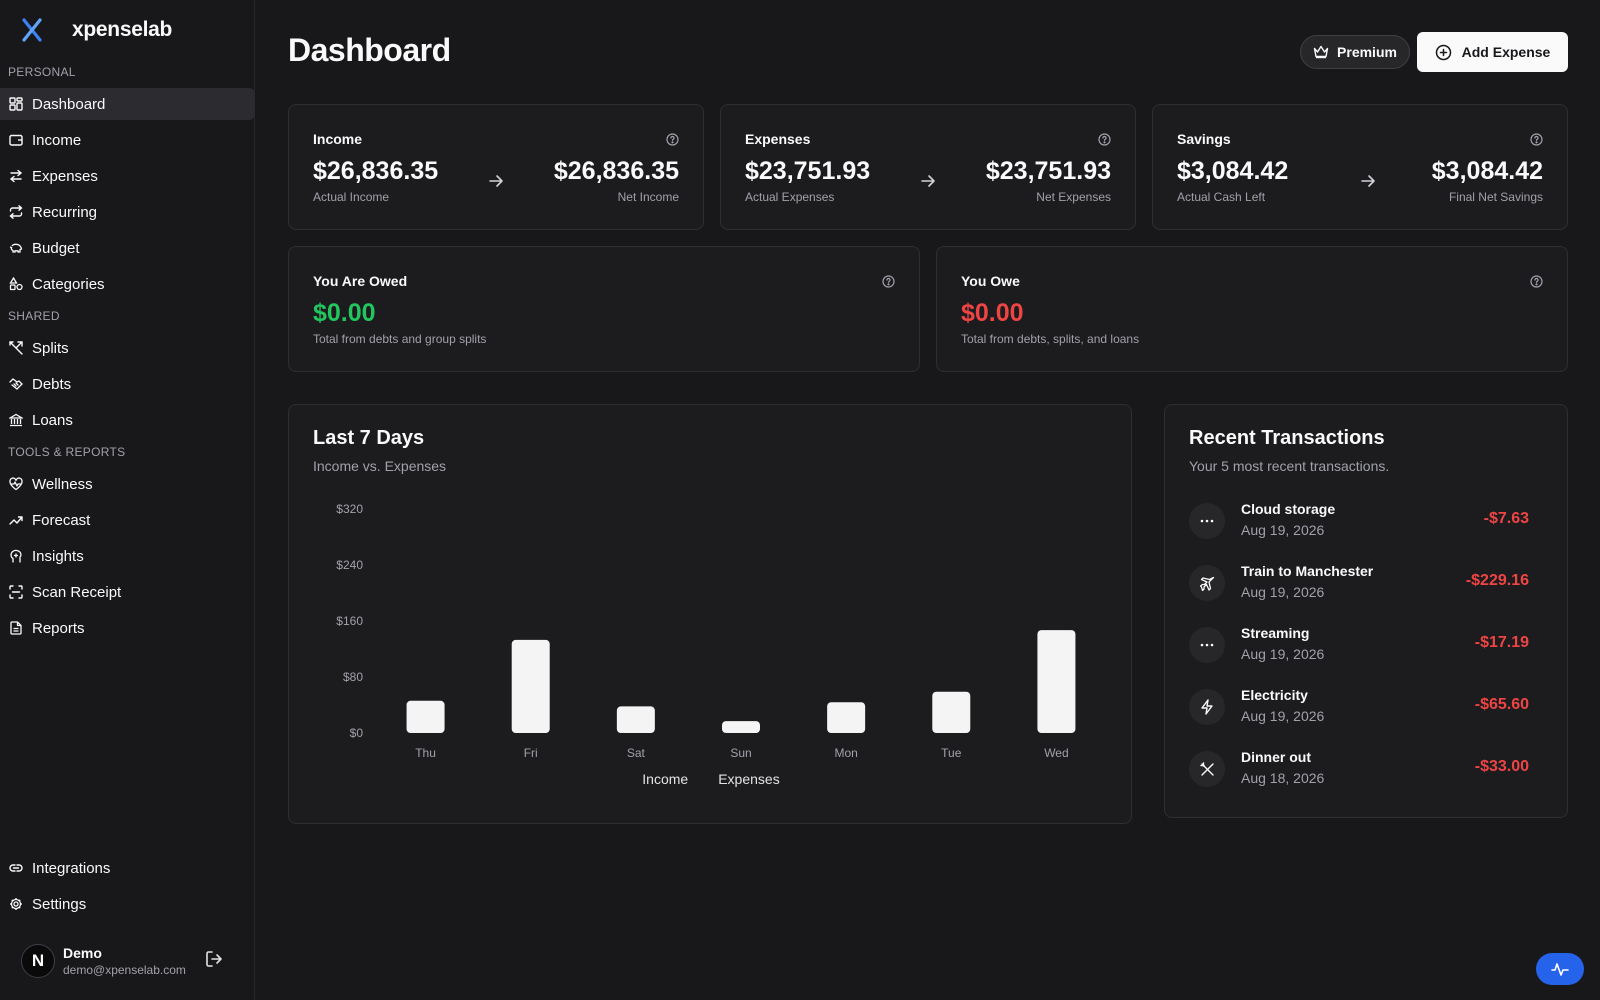  Describe the element at coordinates (790, 197) in the screenshot. I see `actual-expenses-label: Actual Expenses` at that location.